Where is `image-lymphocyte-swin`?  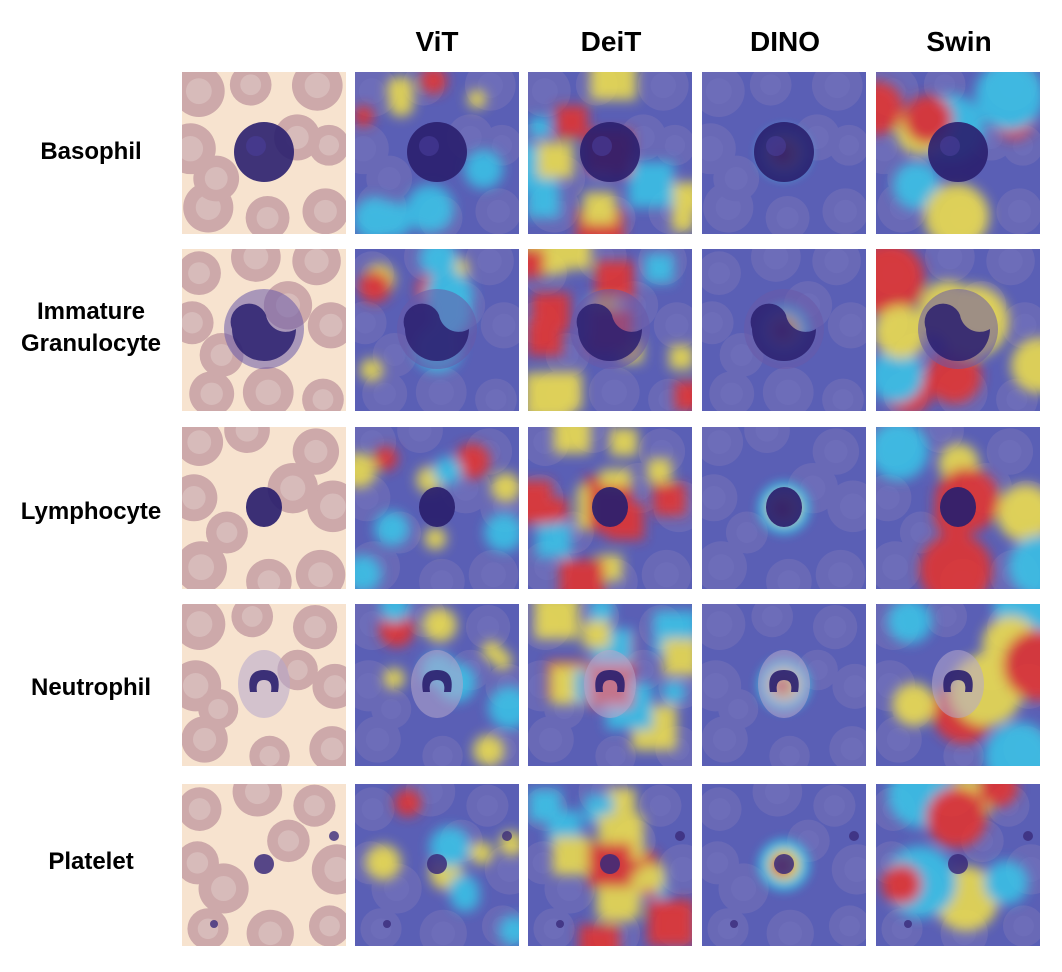
image-lymphocyte-swin is located at coordinates (958, 508).